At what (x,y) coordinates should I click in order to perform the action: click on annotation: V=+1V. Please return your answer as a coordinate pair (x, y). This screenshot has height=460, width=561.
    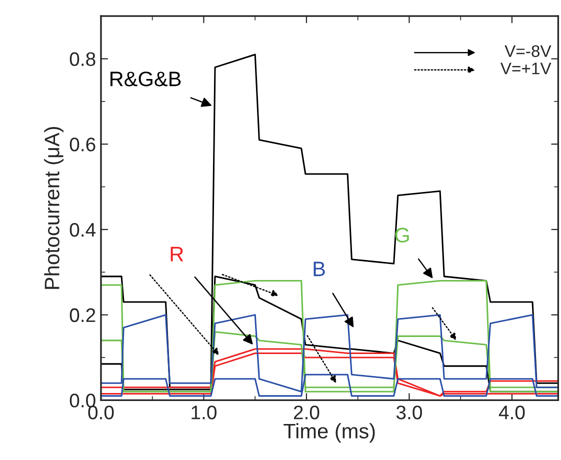
    Looking at the image, I should click on (526, 68).